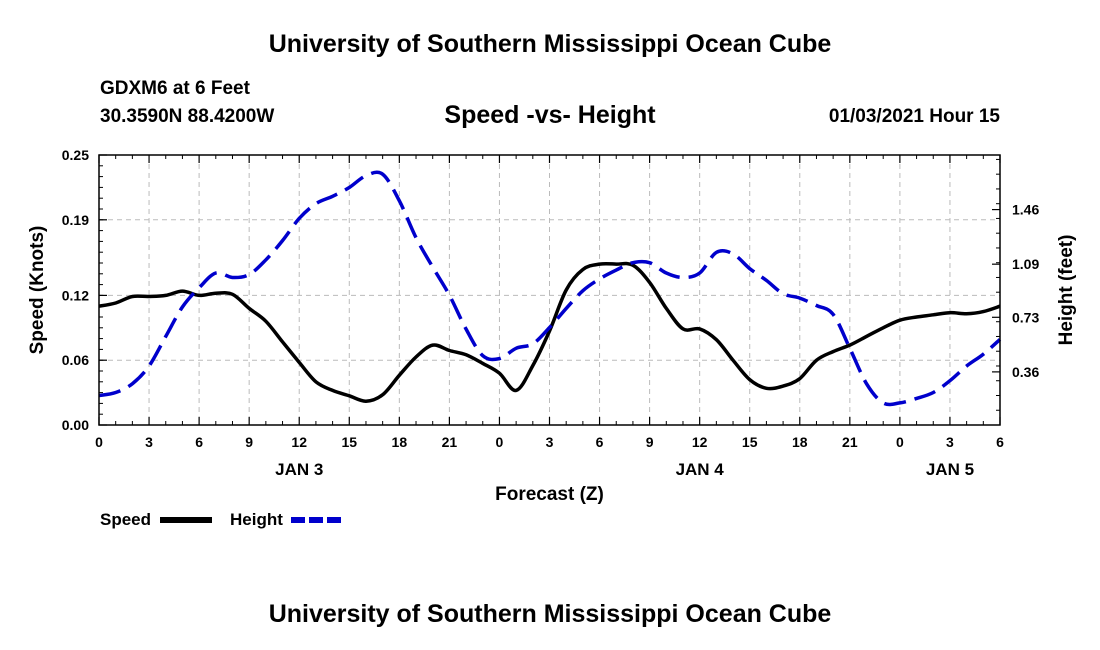  I want to click on x-axis-title: Forecast (Z), so click(549, 494).